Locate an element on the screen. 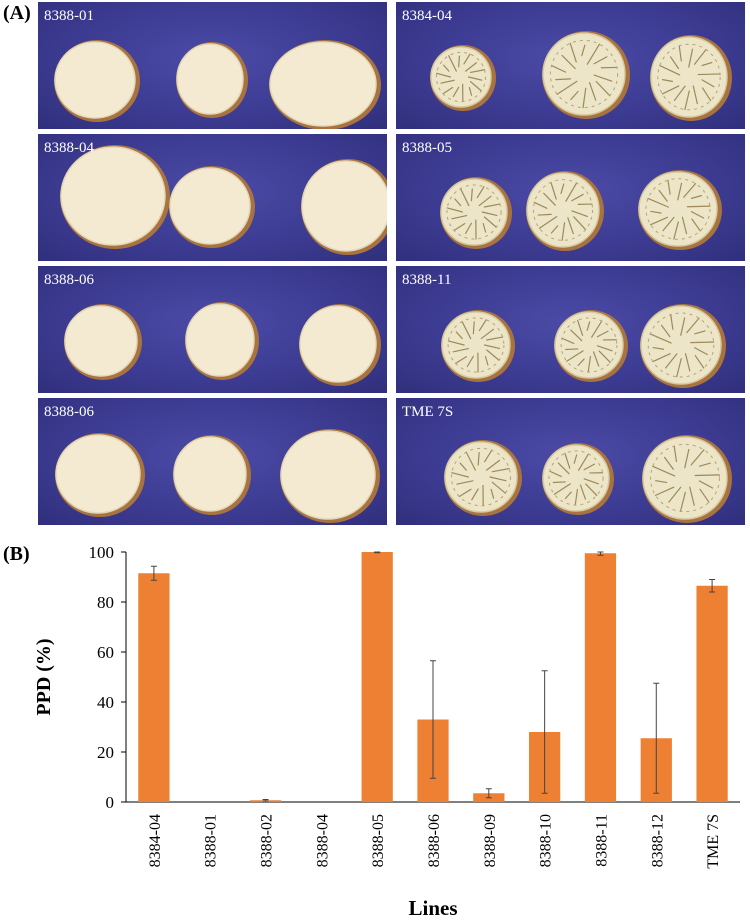  y-tick-label: 100 is located at coordinates (102, 552).